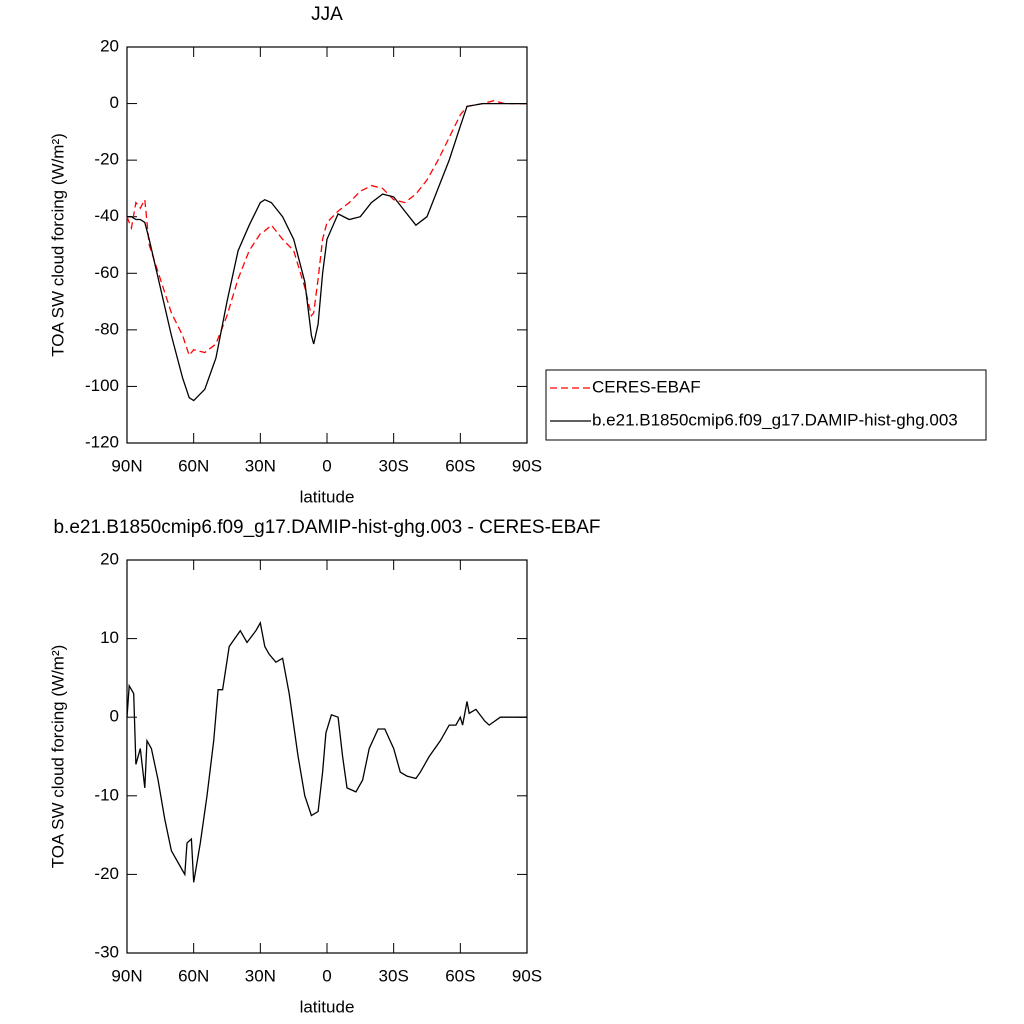 The image size is (1024, 1024). I want to click on chart-title: JJA, so click(327, 14).